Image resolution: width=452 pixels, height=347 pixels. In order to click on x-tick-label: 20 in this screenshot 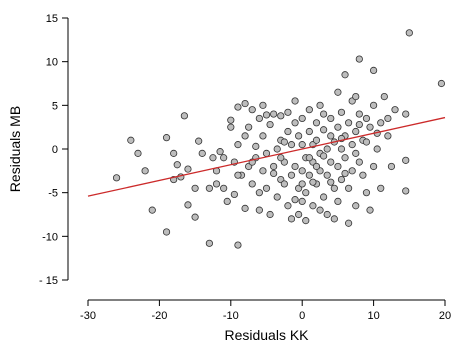, I will do `click(445, 316)`.